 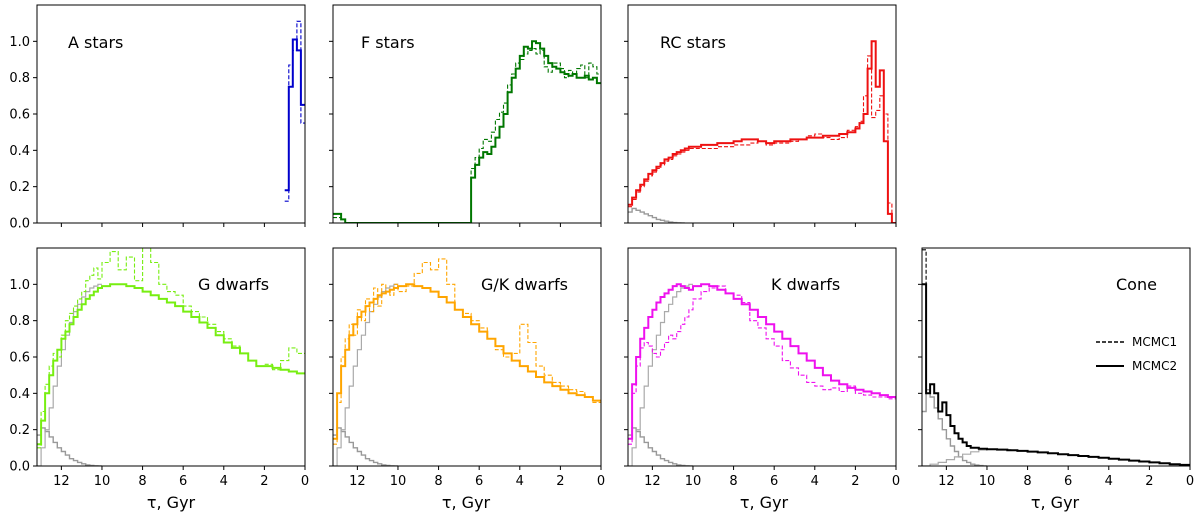 I want to click on gray-rise-gk_dwarfs, so click(x=365, y=374).